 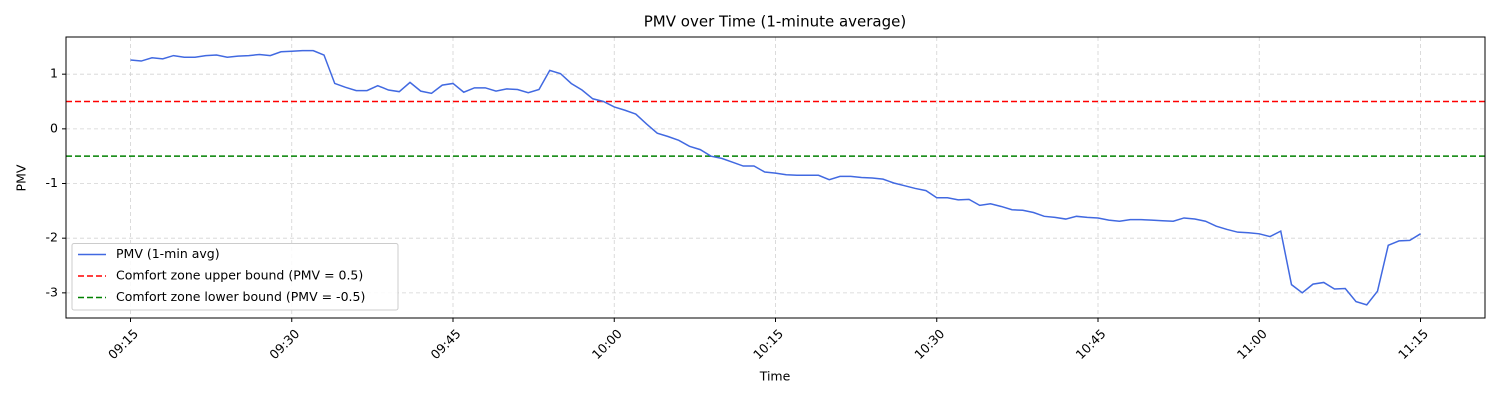 I want to click on y-tick-label: -1, so click(x=52, y=182).